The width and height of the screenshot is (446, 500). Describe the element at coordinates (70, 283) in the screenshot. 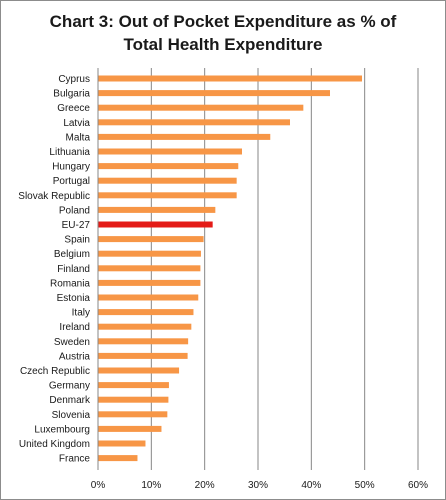

I see `category-label: Romania` at that location.